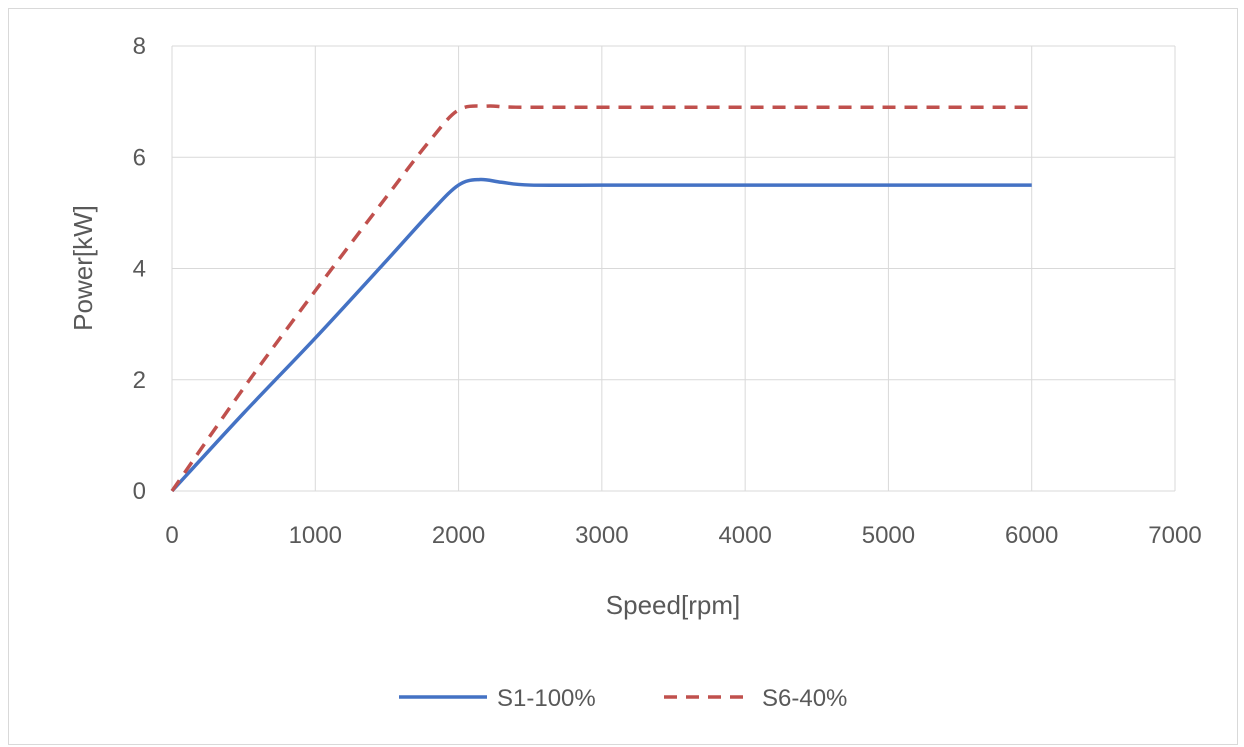 This screenshot has width=1244, height=747. I want to click on x-tick-labels: 0 1000 2000 3000 4000 5000 6000 7000, so click(683, 535).